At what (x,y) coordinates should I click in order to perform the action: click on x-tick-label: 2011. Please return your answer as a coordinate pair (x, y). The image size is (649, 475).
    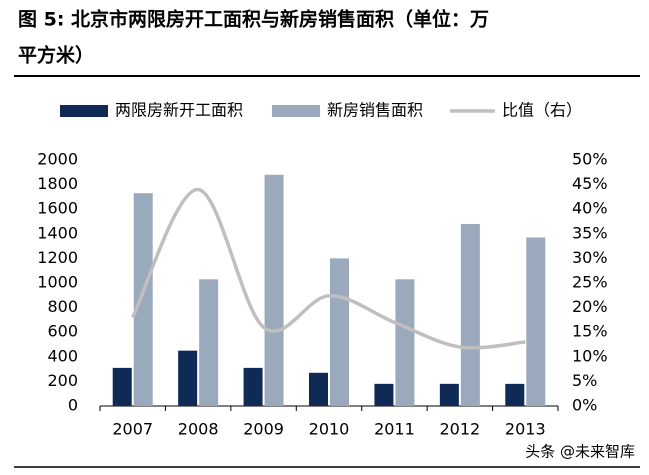
    Looking at the image, I should click on (394, 429).